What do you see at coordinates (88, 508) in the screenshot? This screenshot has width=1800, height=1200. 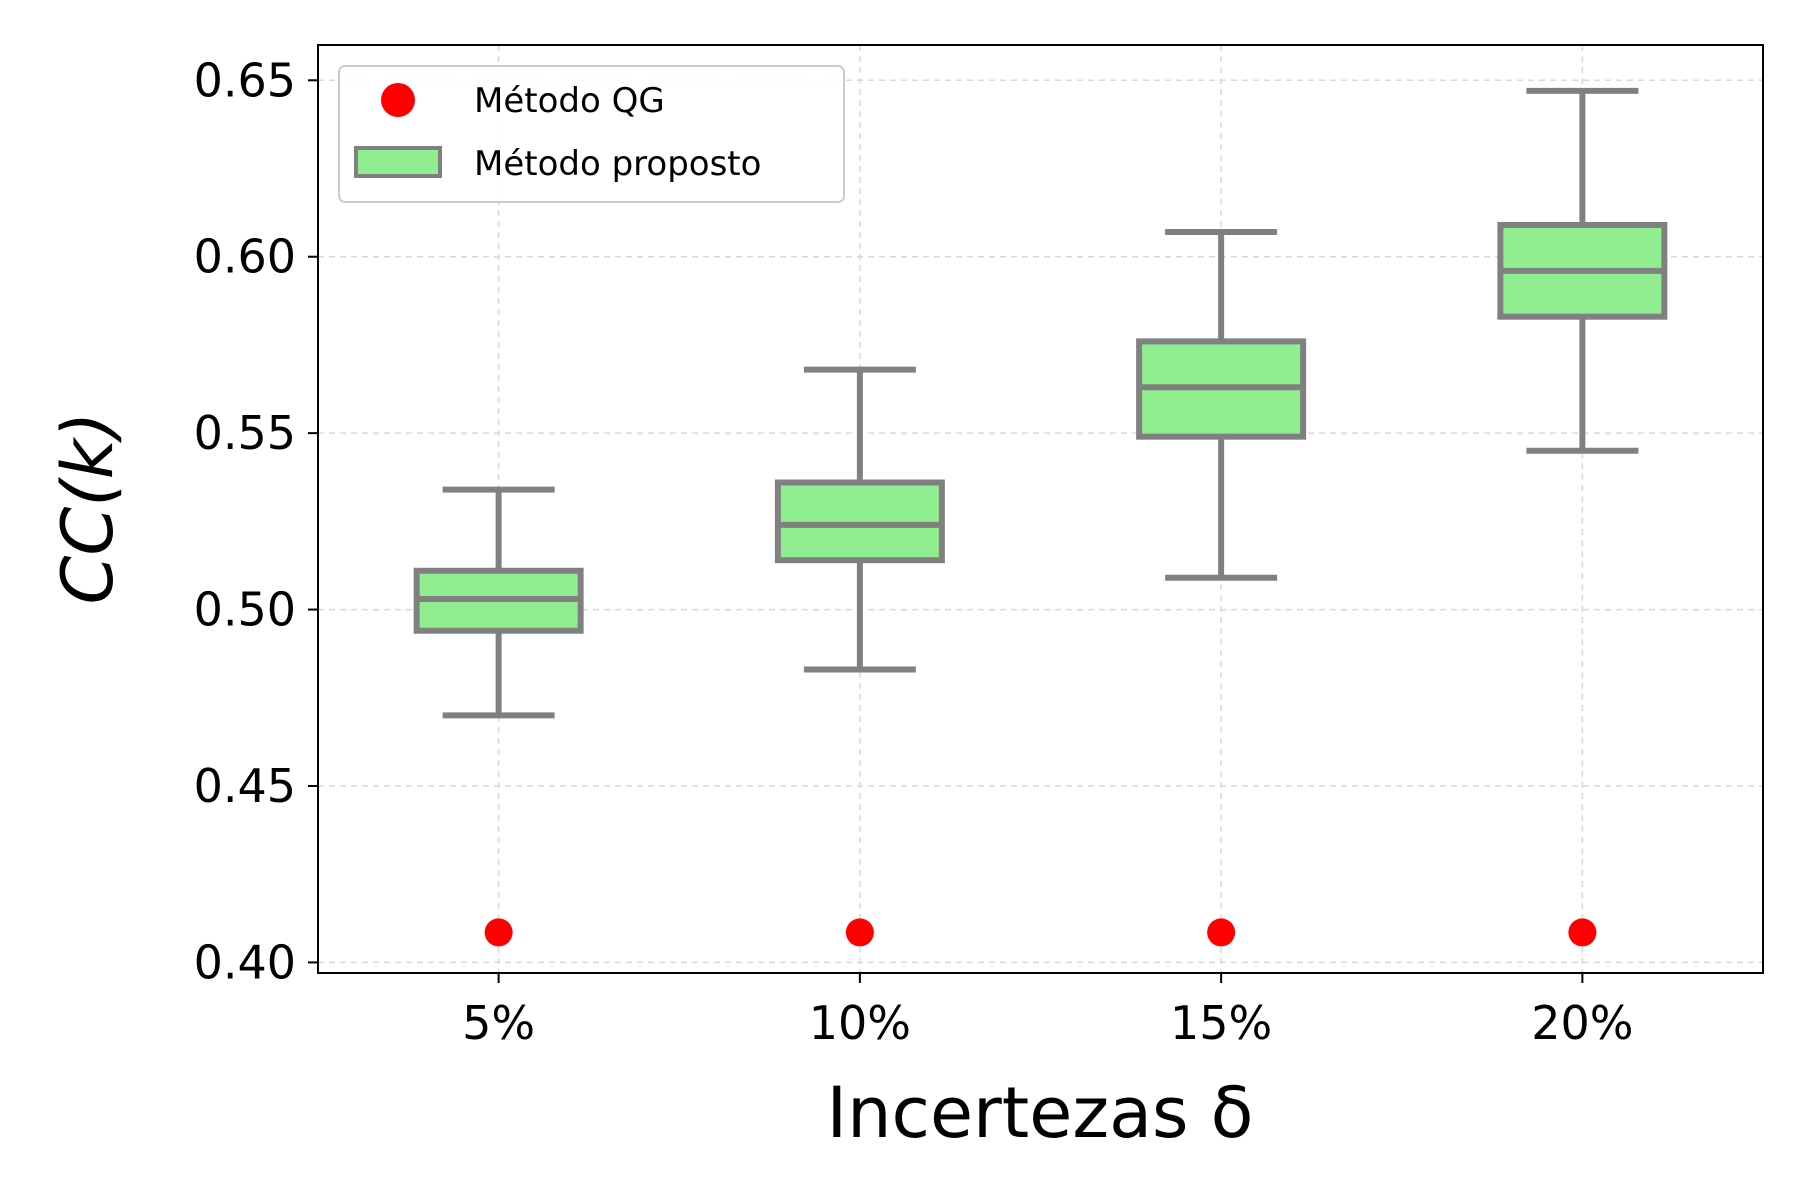 I see `y-axis-label: CC(k)` at bounding box center [88, 508].